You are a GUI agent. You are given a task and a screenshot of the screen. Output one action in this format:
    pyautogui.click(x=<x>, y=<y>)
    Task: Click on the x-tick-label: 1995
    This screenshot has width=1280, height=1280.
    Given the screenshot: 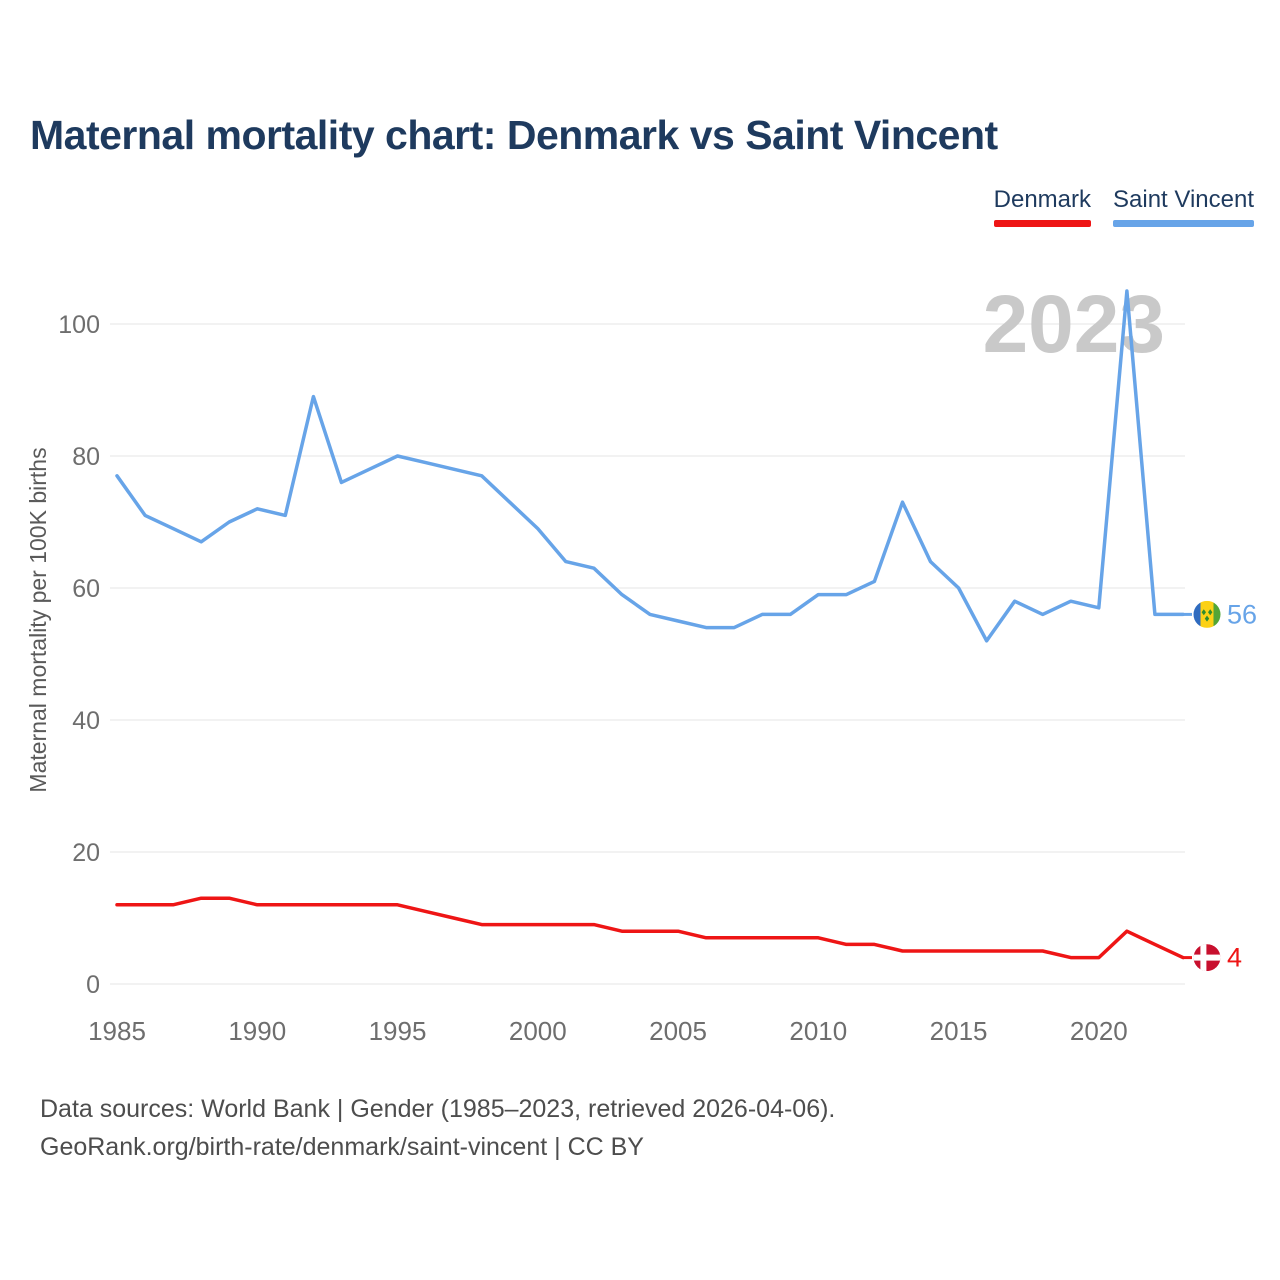 What is the action you would take?
    pyautogui.click(x=398, y=1031)
    